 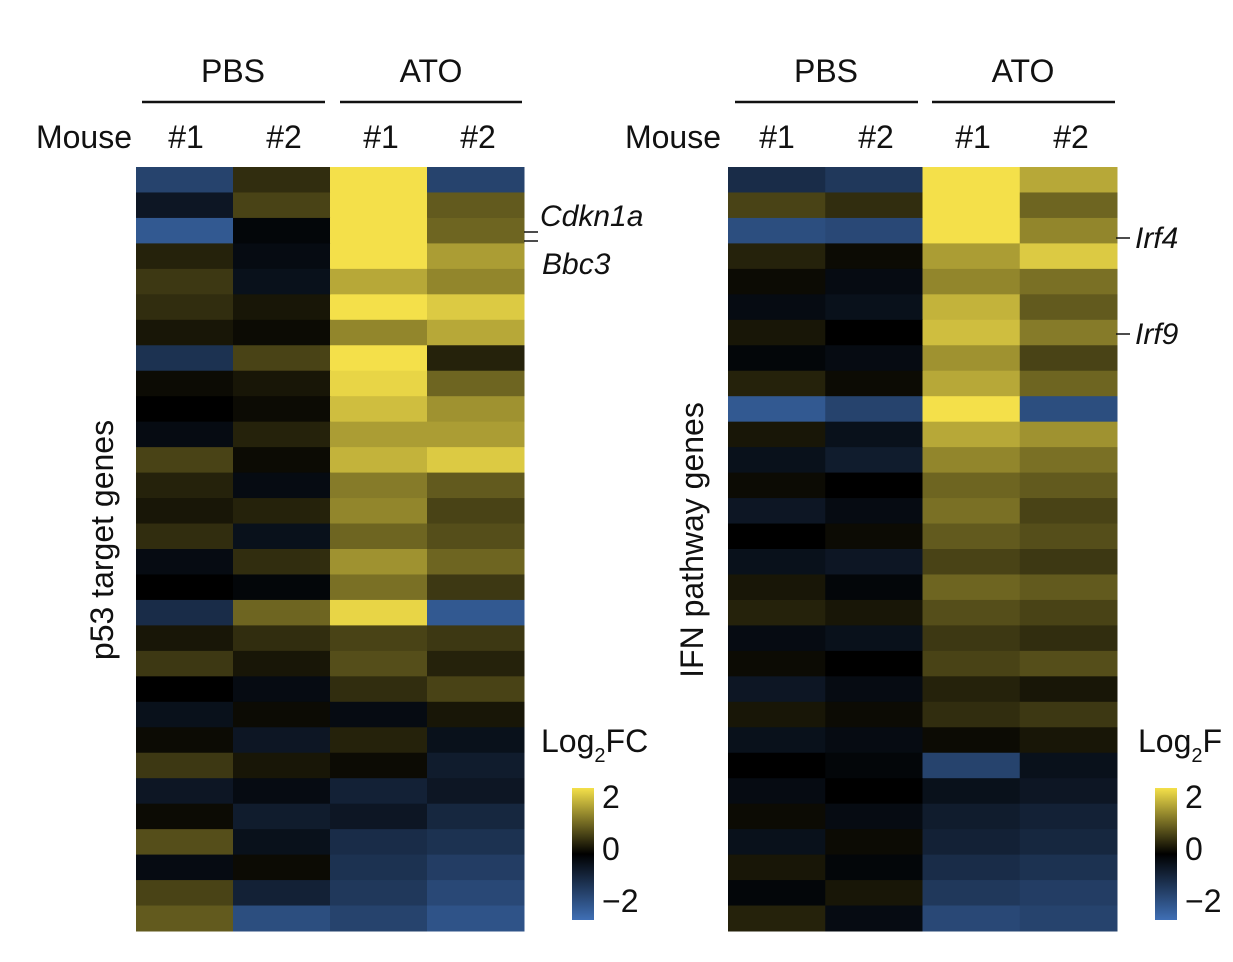 I want to click on mouse-label-left: Mouse, so click(x=84, y=137).